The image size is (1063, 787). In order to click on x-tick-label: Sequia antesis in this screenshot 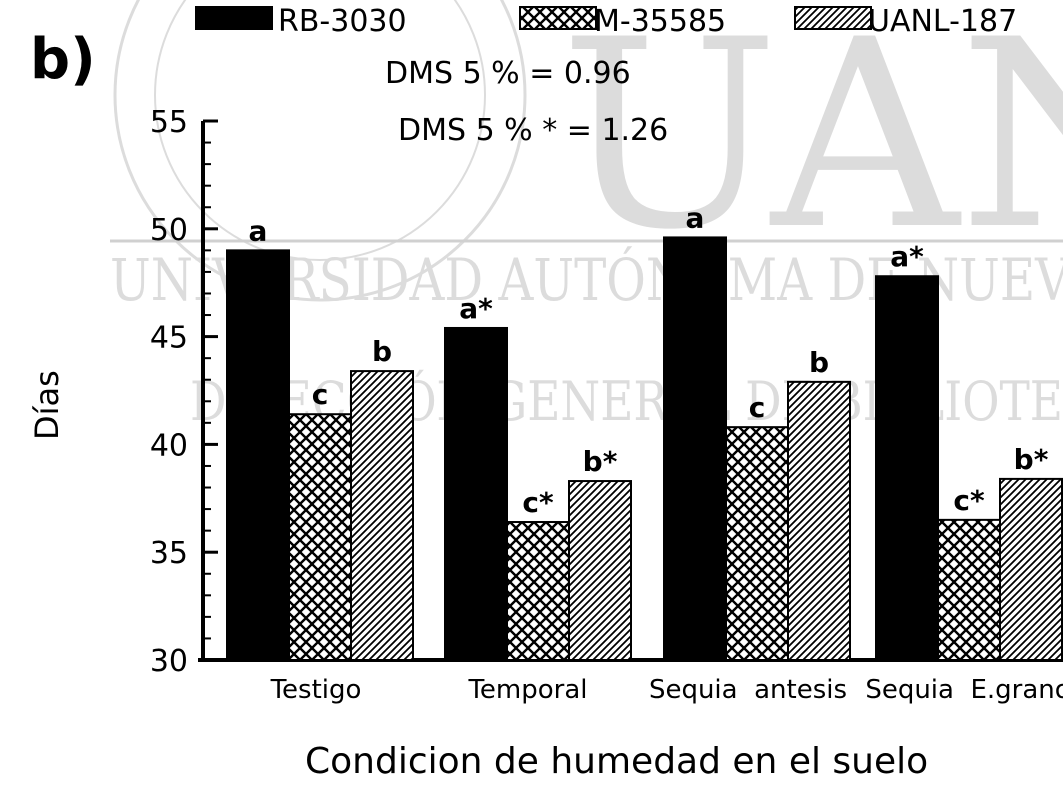, I will do `click(748, 690)`.